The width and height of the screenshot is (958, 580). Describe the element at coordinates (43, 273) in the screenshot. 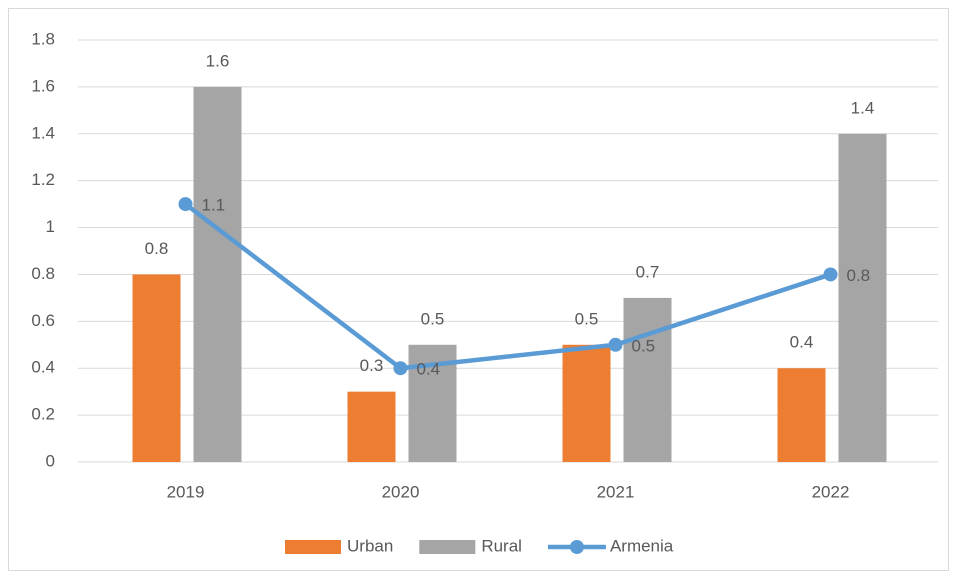

I see `y-tick-label: 0.8` at that location.